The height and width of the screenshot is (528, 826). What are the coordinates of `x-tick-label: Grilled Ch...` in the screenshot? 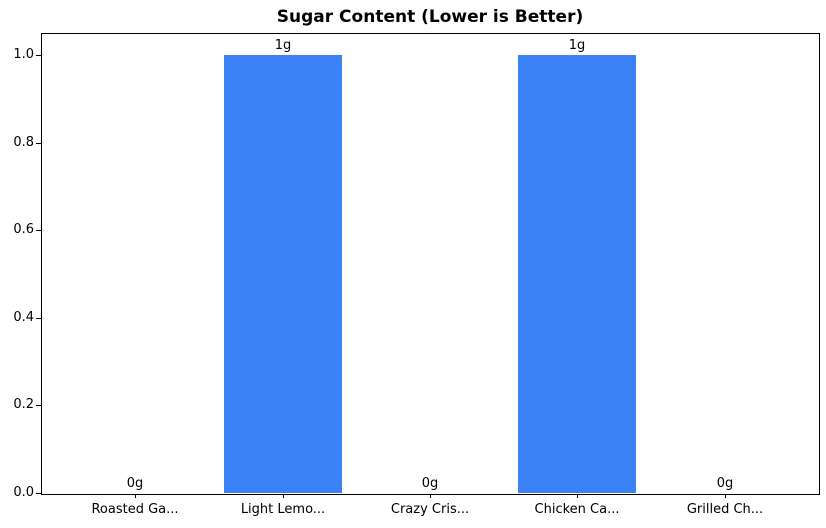 It's located at (725, 509).